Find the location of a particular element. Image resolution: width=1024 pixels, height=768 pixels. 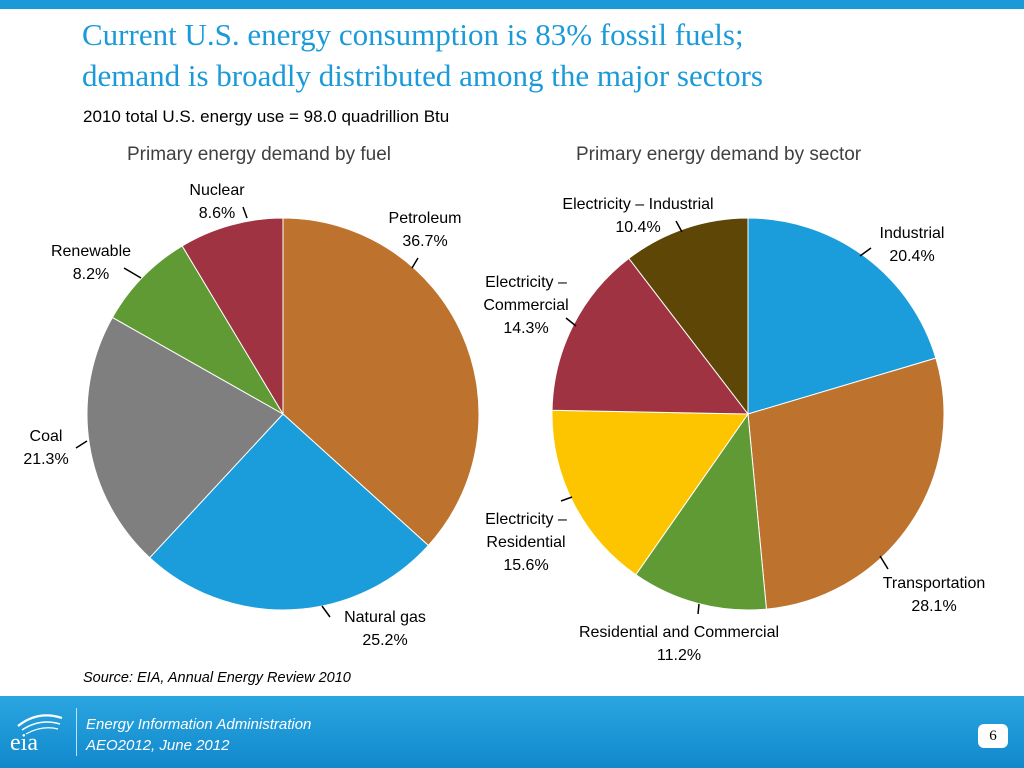

chart-title-sector: Primary energy demand by sector is located at coordinates (719, 154).